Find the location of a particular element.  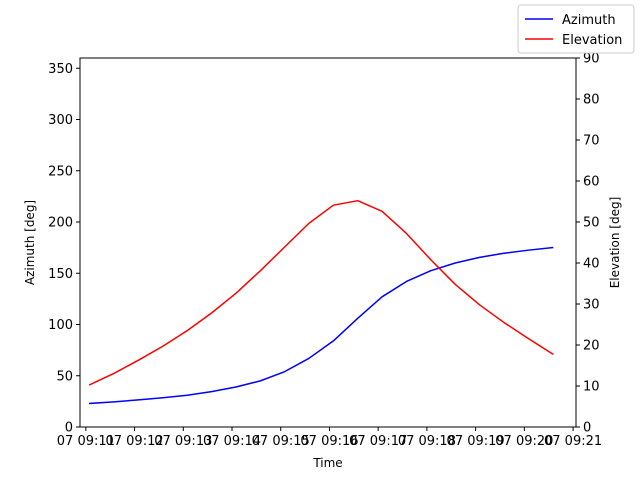

y-left-tick-label: 250 is located at coordinates (60, 171).